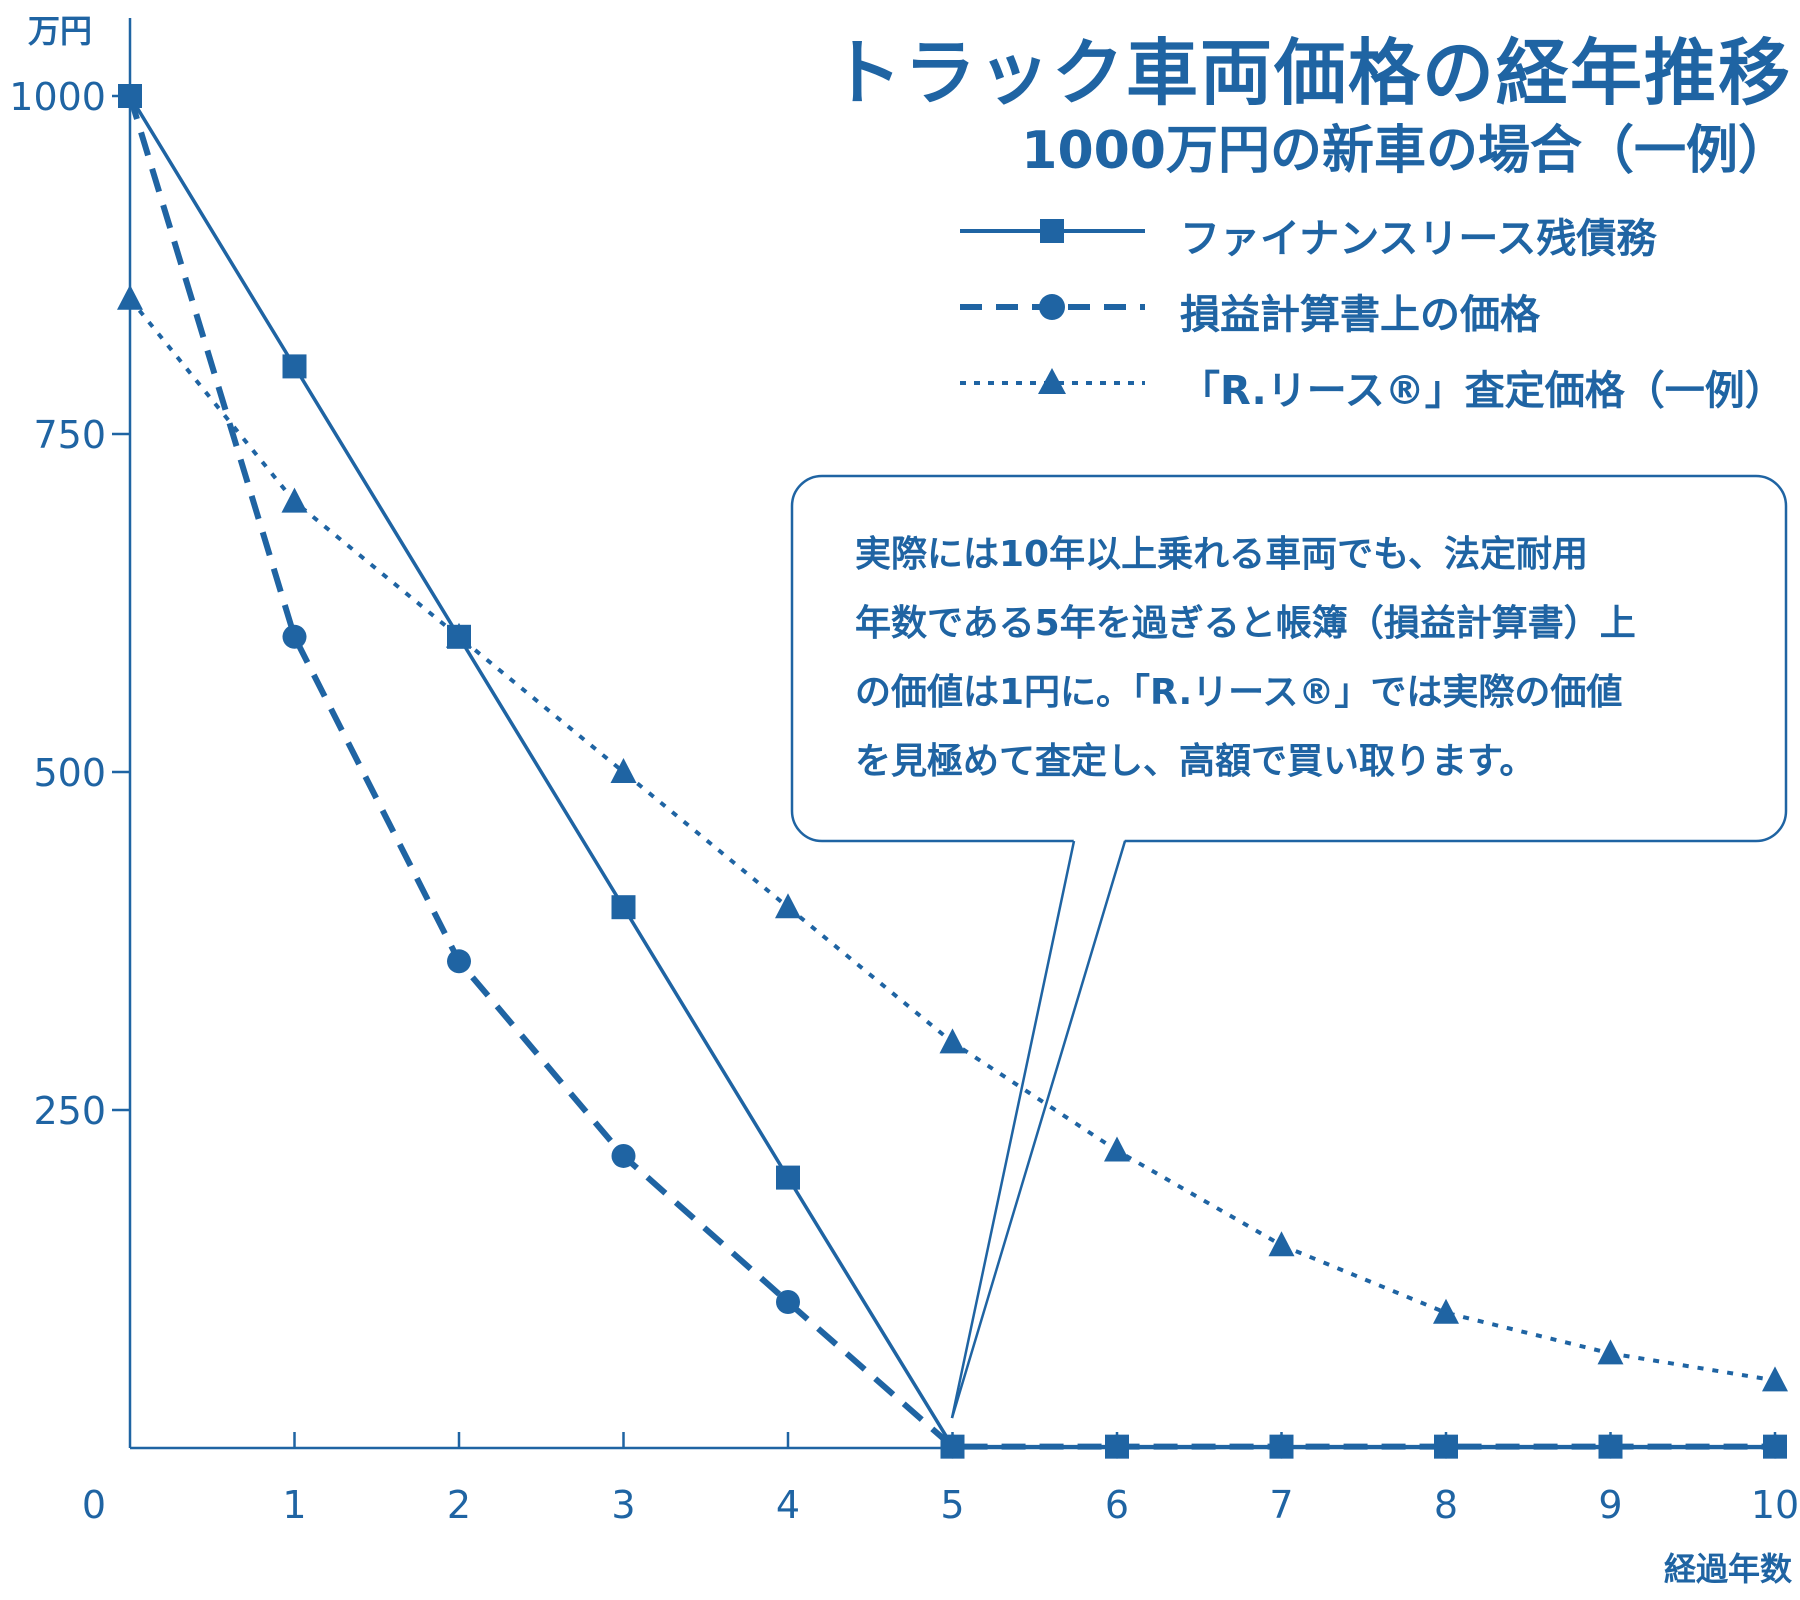 This screenshot has width=1800, height=1600. I want to click on x-tick-label: 0, so click(94, 1505).